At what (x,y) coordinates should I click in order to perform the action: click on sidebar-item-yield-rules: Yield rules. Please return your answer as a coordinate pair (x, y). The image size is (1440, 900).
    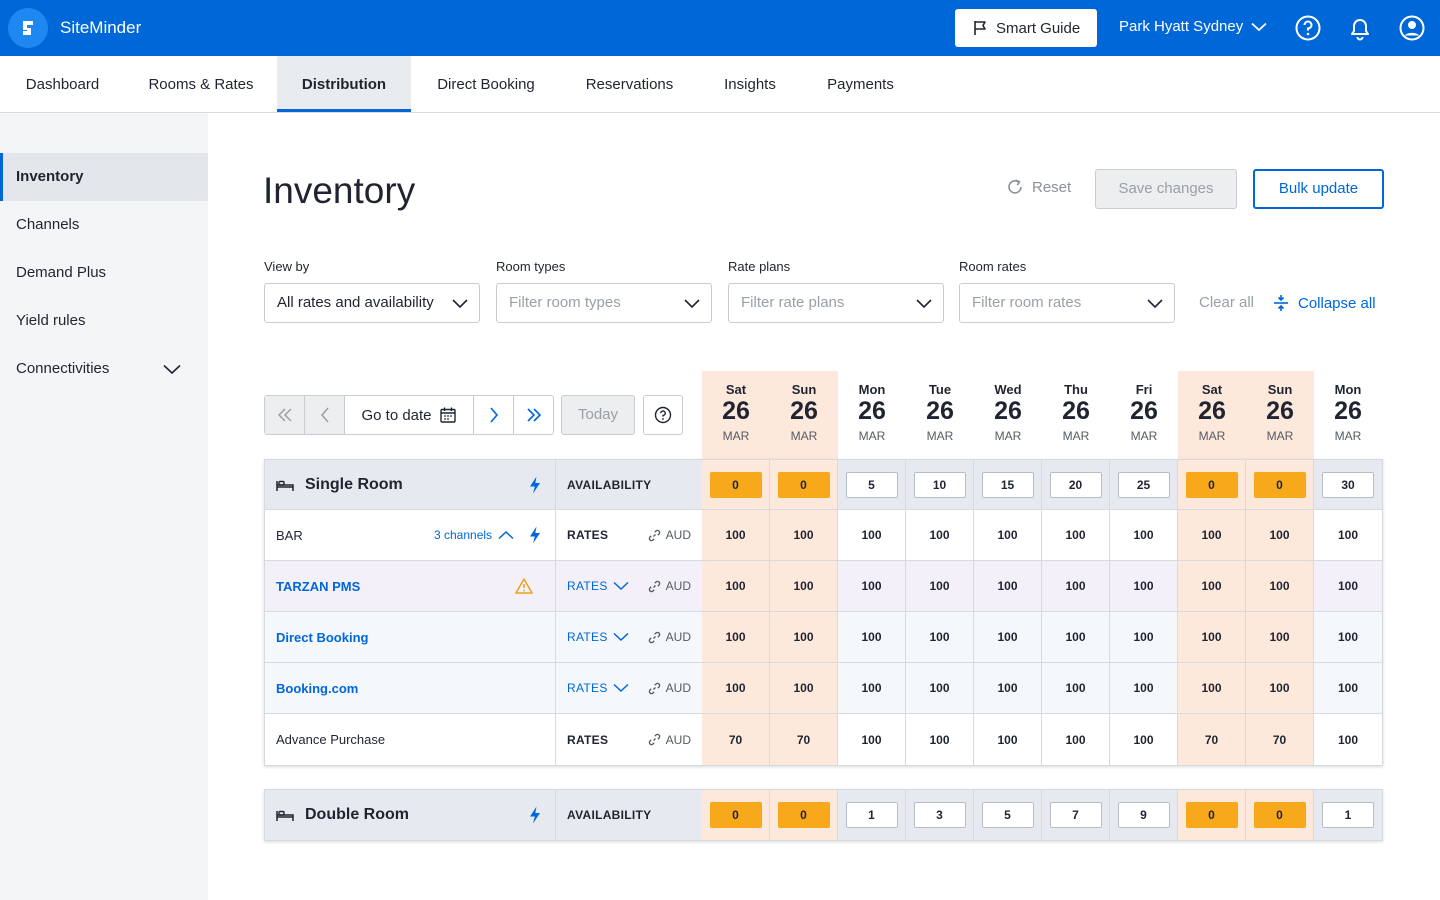
    Looking at the image, I should click on (51, 320).